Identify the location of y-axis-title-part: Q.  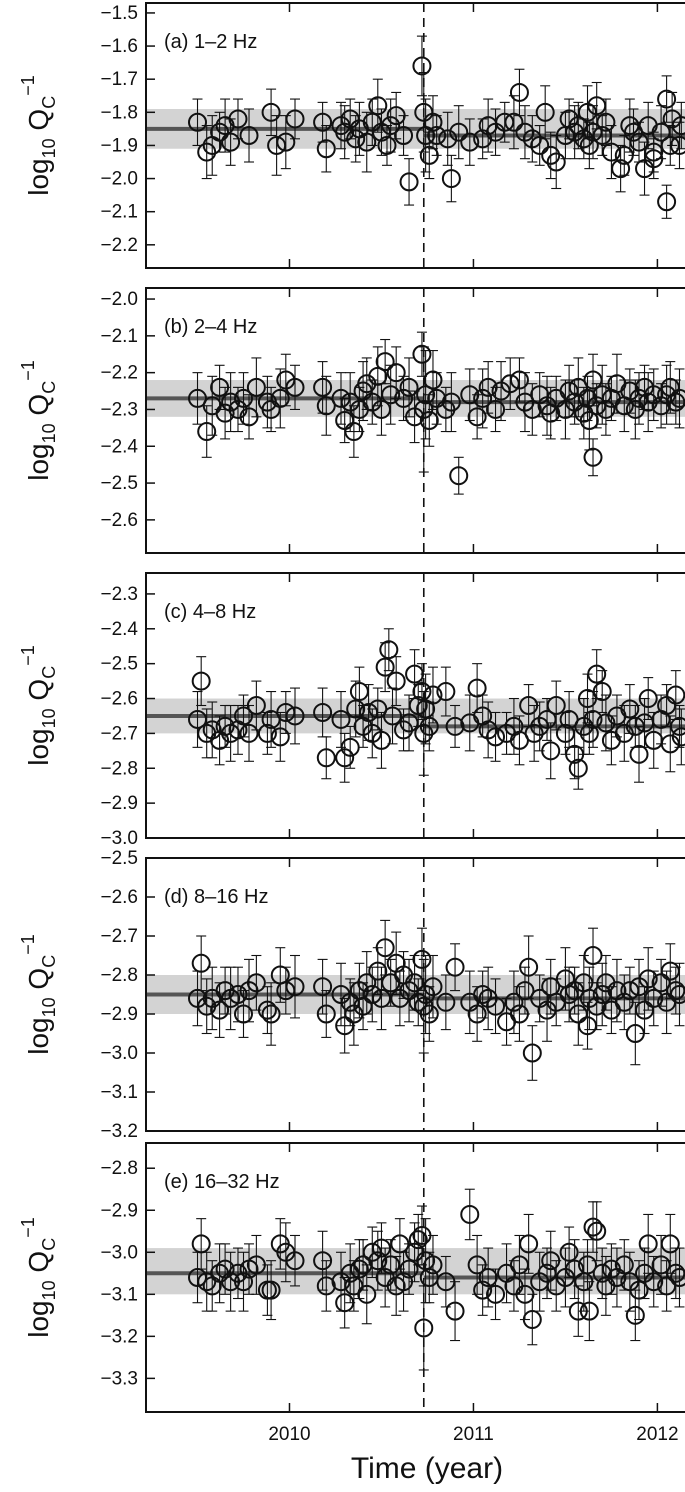
(38, 409).